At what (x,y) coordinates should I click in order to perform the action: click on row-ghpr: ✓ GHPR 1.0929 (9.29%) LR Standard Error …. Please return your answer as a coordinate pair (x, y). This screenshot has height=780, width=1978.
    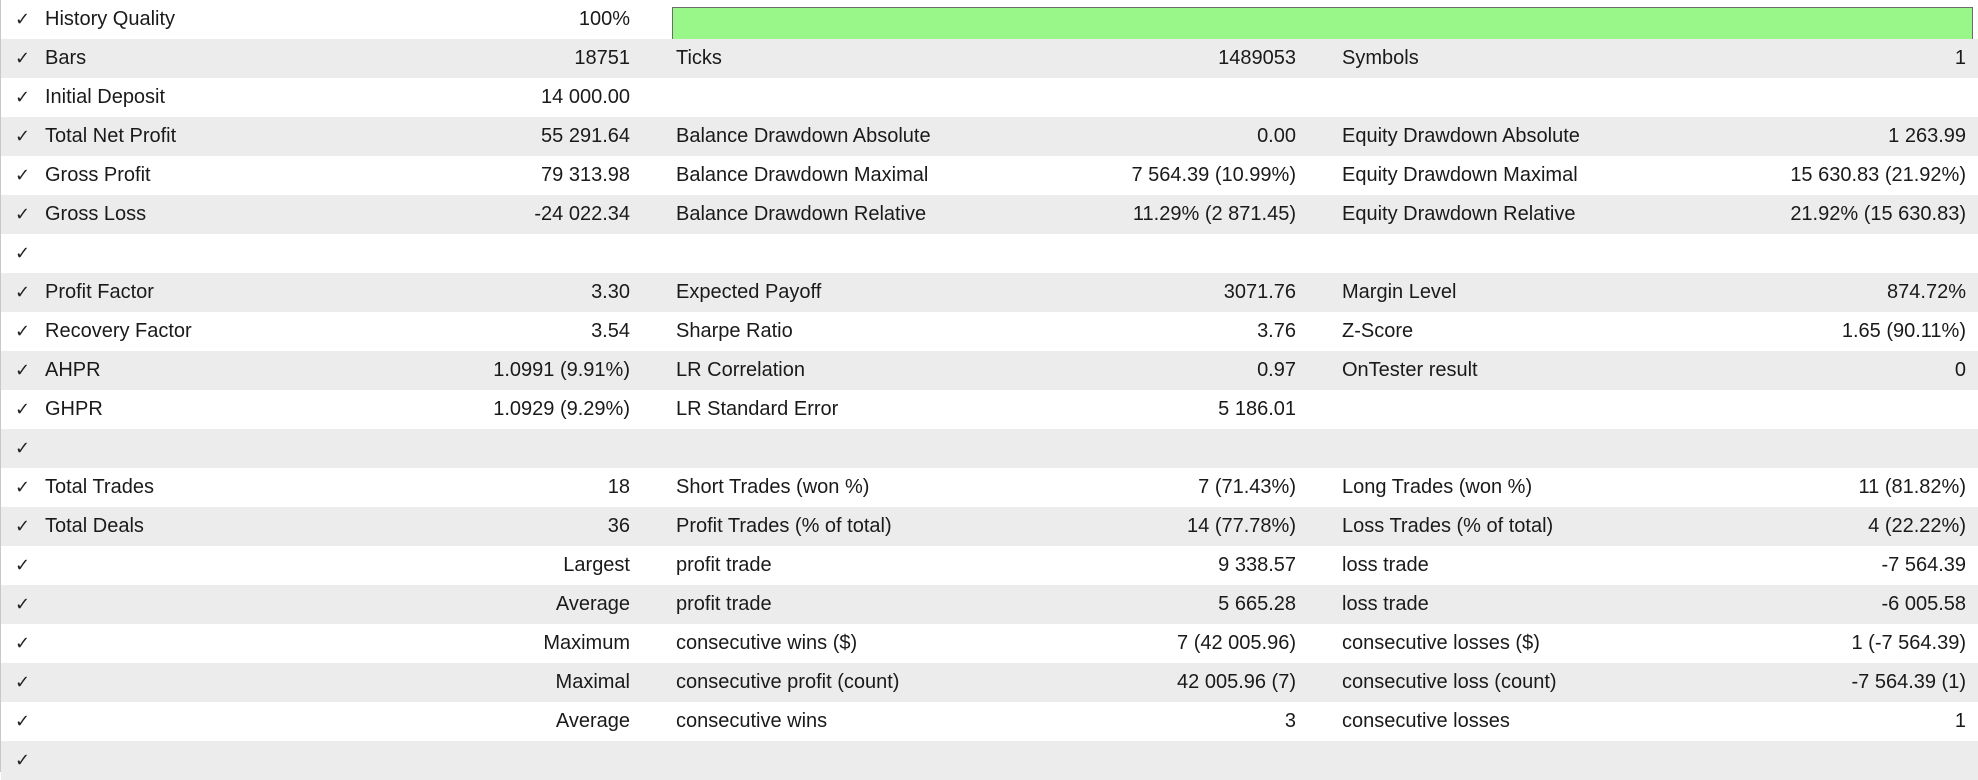
    Looking at the image, I should click on (989, 409).